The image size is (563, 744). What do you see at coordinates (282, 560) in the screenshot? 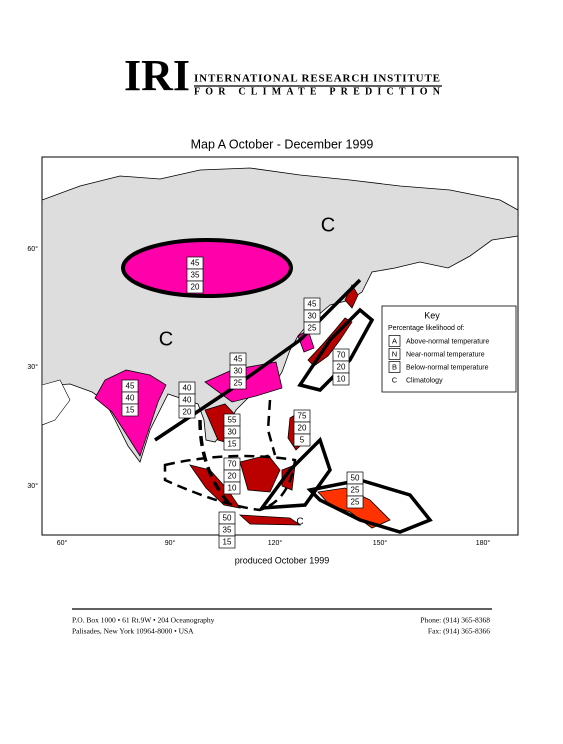
I see `produced: produced October 1999` at bounding box center [282, 560].